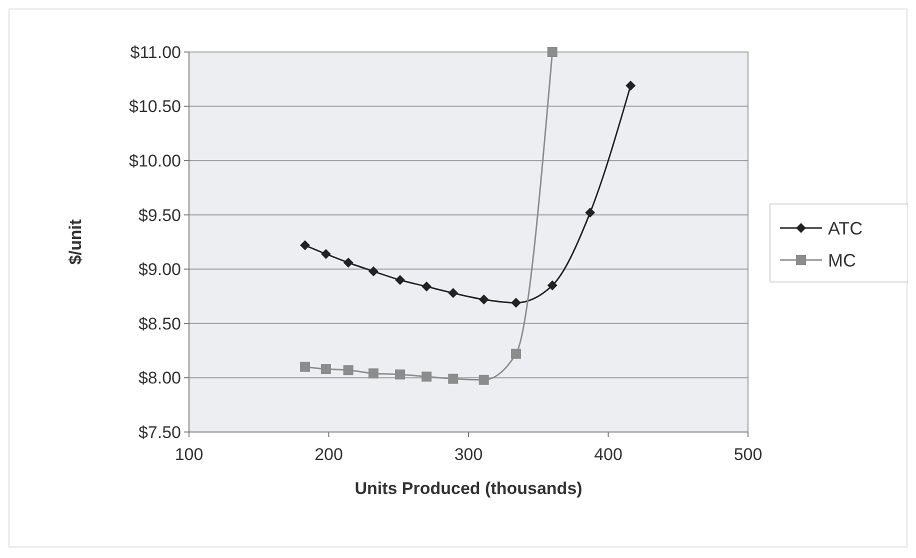 The image size is (916, 558). Describe the element at coordinates (328, 454) in the screenshot. I see `x-tick-label: 200` at that location.